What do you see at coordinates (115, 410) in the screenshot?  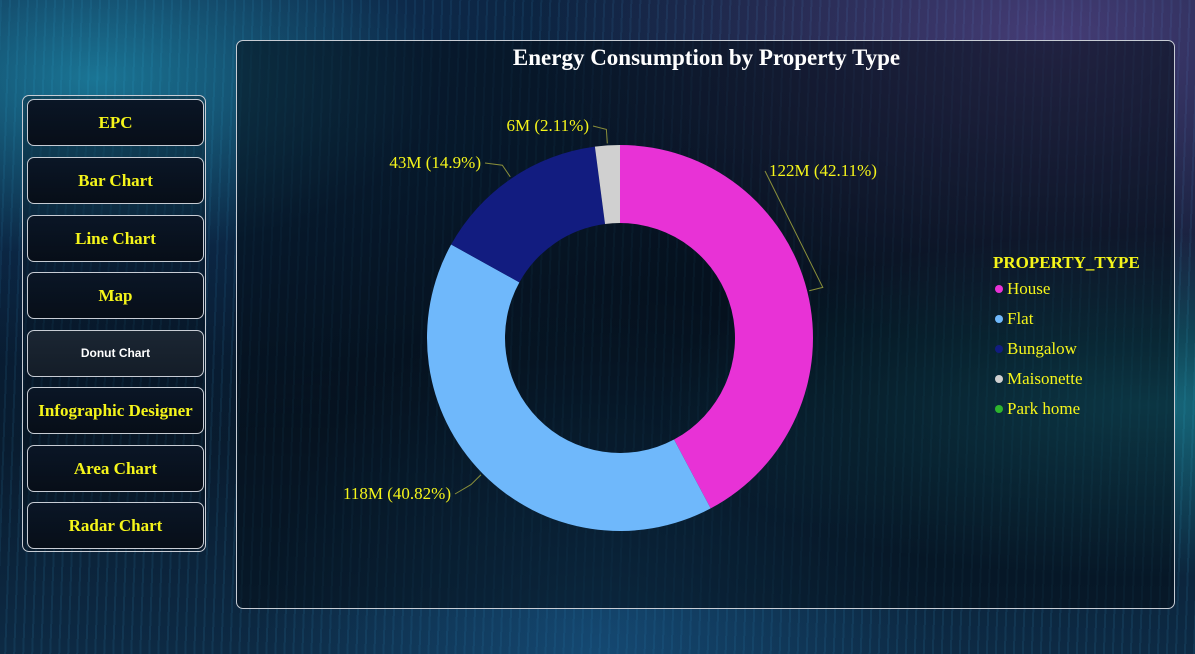 I see `nav-button-infographic-designer: Infographic Designer` at bounding box center [115, 410].